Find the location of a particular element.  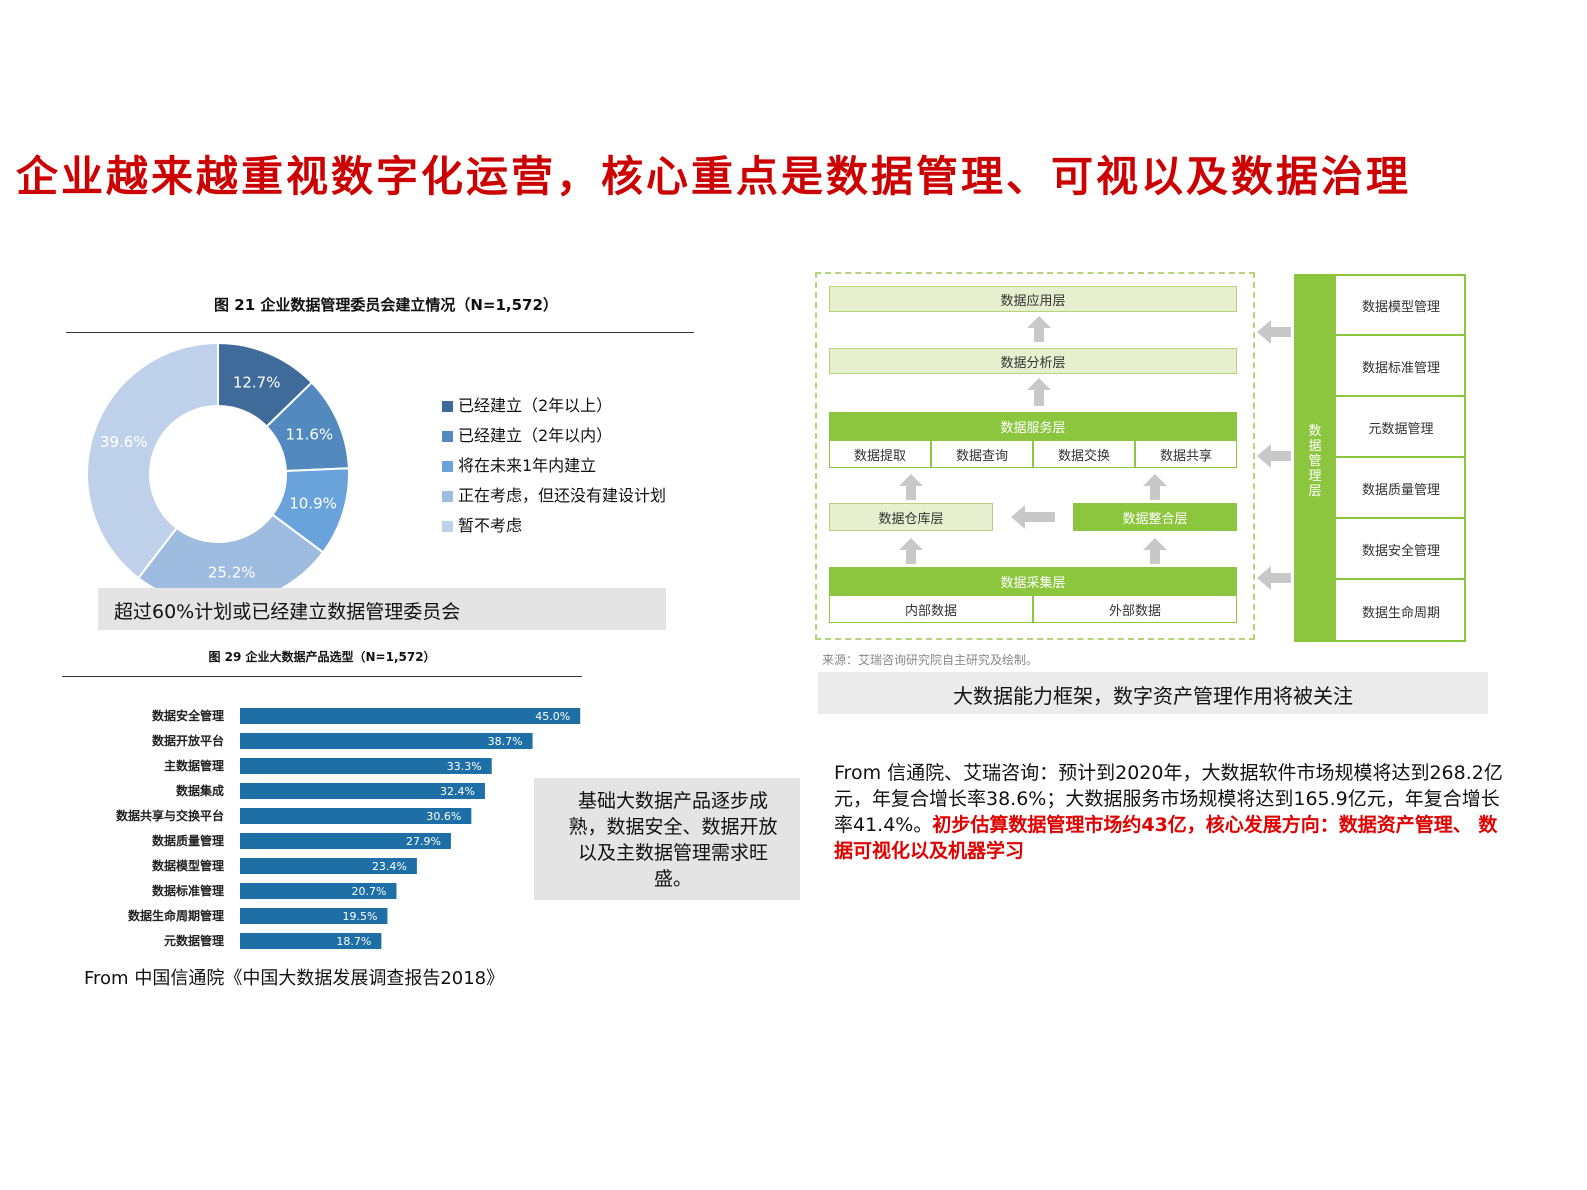

analysis-layer: 数据分析层 is located at coordinates (1033, 361).